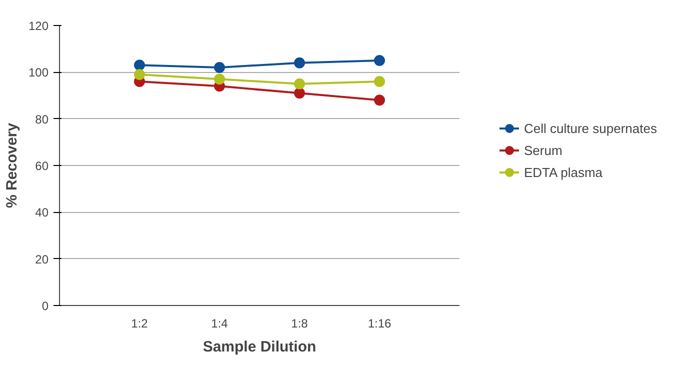  I want to click on y-tick-label: 100, so click(38, 73).